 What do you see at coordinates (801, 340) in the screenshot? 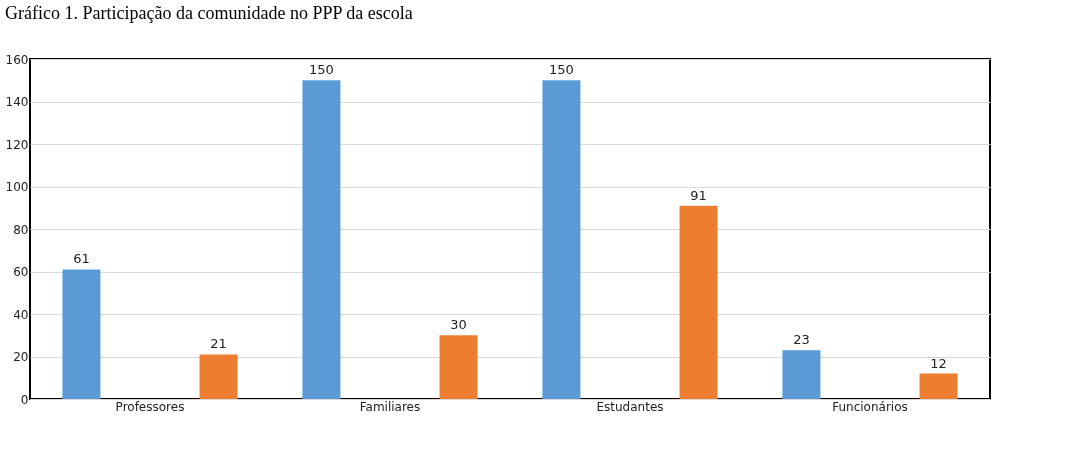
I see `data-label: 23` at bounding box center [801, 340].